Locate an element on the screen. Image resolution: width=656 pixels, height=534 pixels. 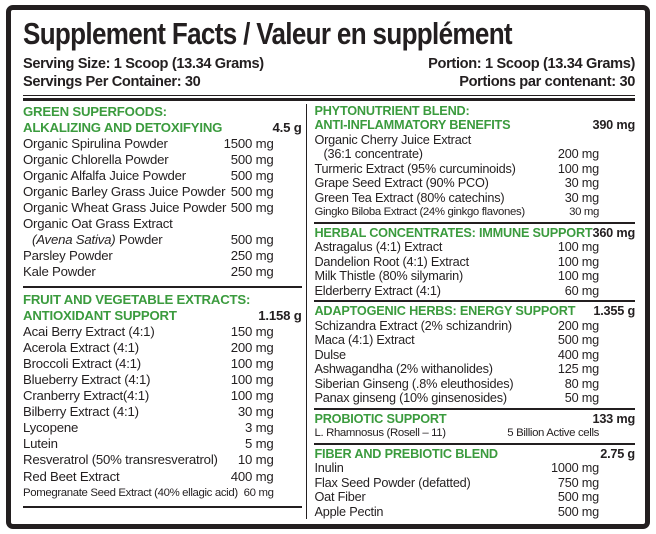
ingredient-row: Grape Seed Extract (90% PCO) 30 mg is located at coordinates (474, 183).